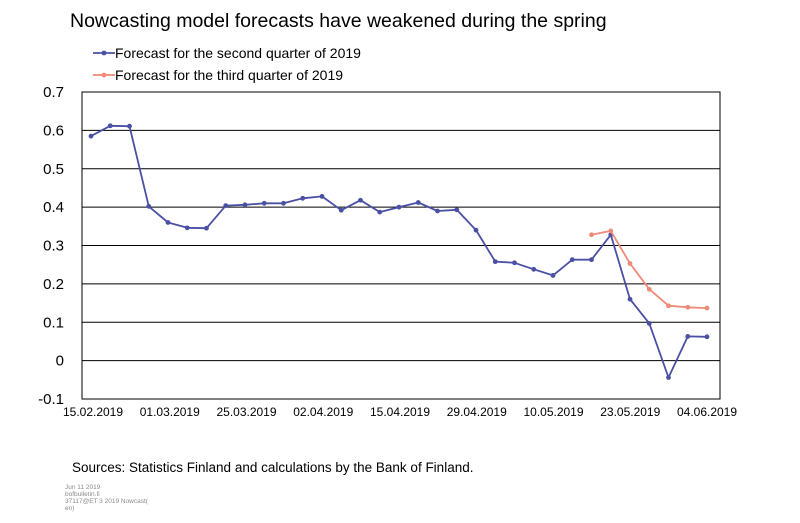 Image resolution: width=800 pixels, height=523 pixels. Describe the element at coordinates (170, 412) in the screenshot. I see `x-tick-label: 01.03.2019` at that location.